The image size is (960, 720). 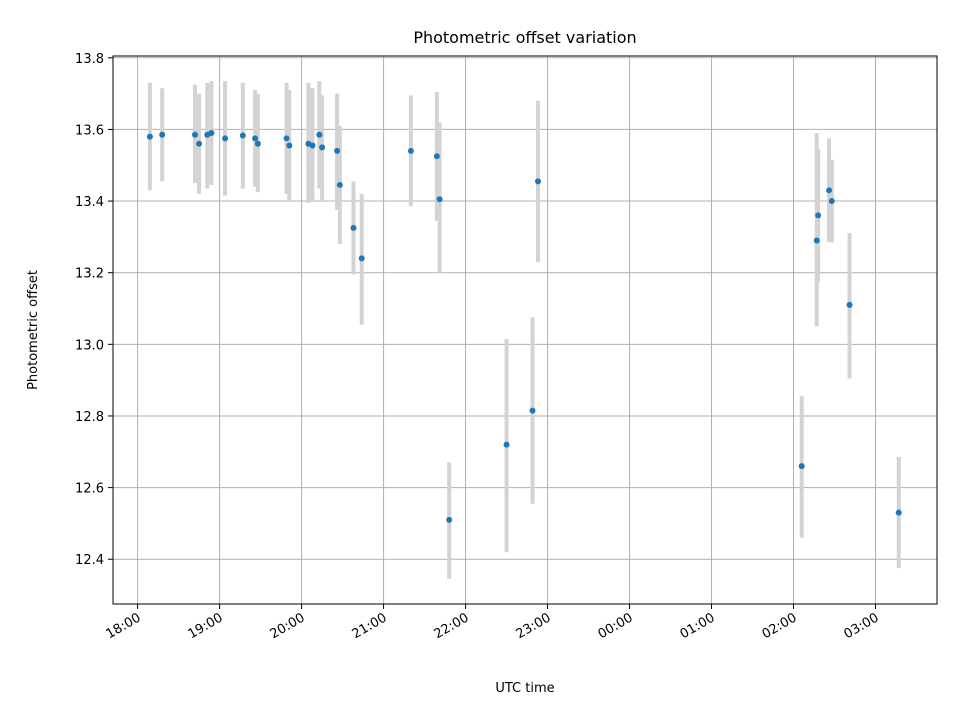 I want to click on x-tick-label: 19:00, so click(x=206, y=626).